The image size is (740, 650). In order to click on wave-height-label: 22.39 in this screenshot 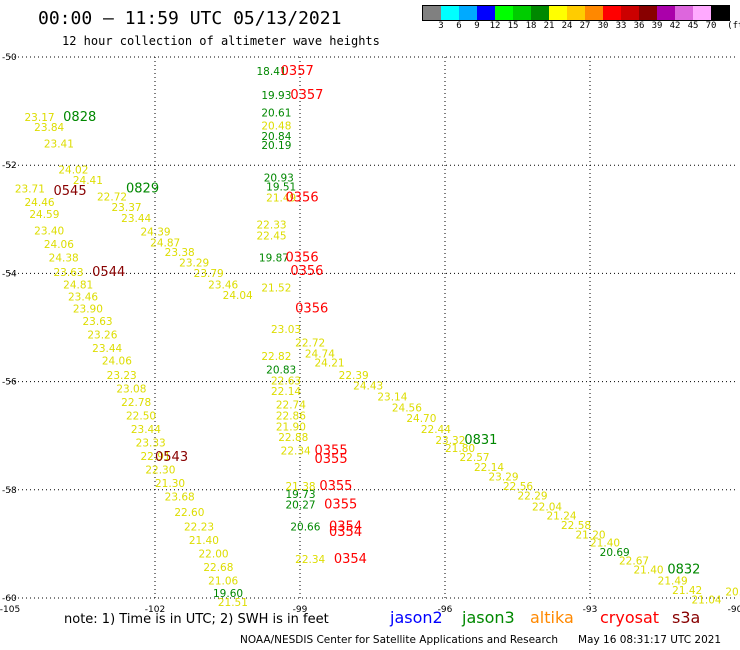, I will do `click(354, 376)`.